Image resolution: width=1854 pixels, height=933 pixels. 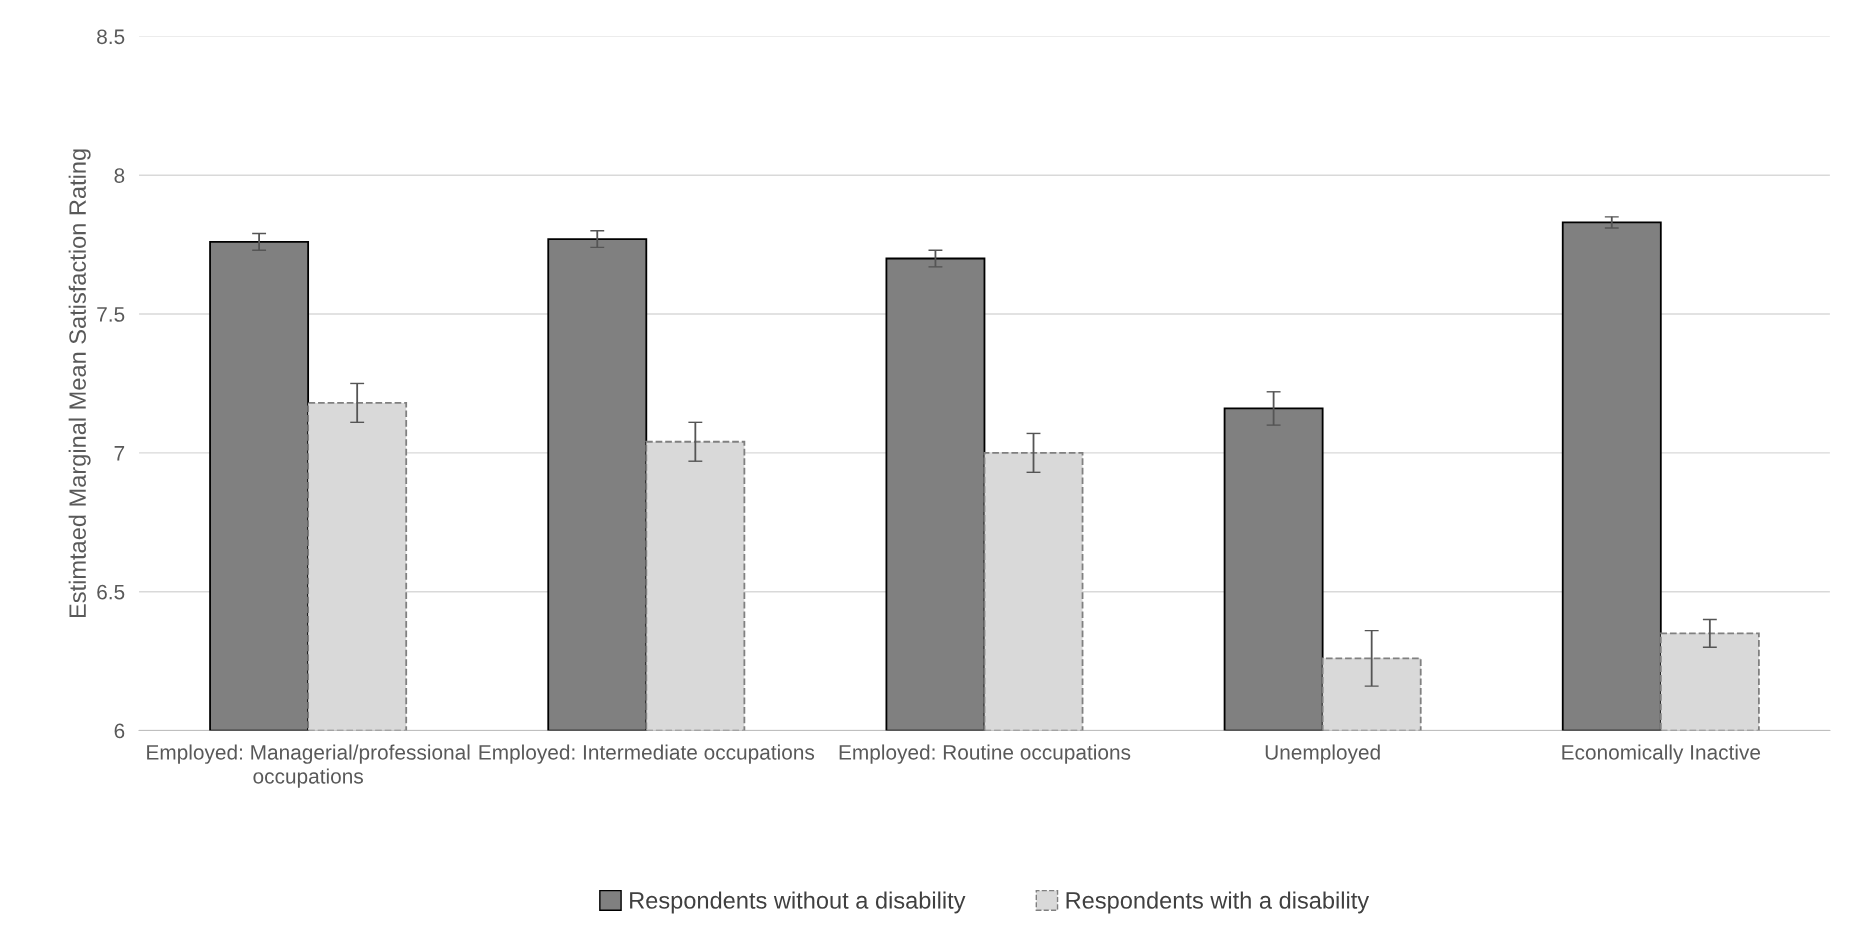 What do you see at coordinates (119, 731) in the screenshot?
I see `y-tick-label: 6` at bounding box center [119, 731].